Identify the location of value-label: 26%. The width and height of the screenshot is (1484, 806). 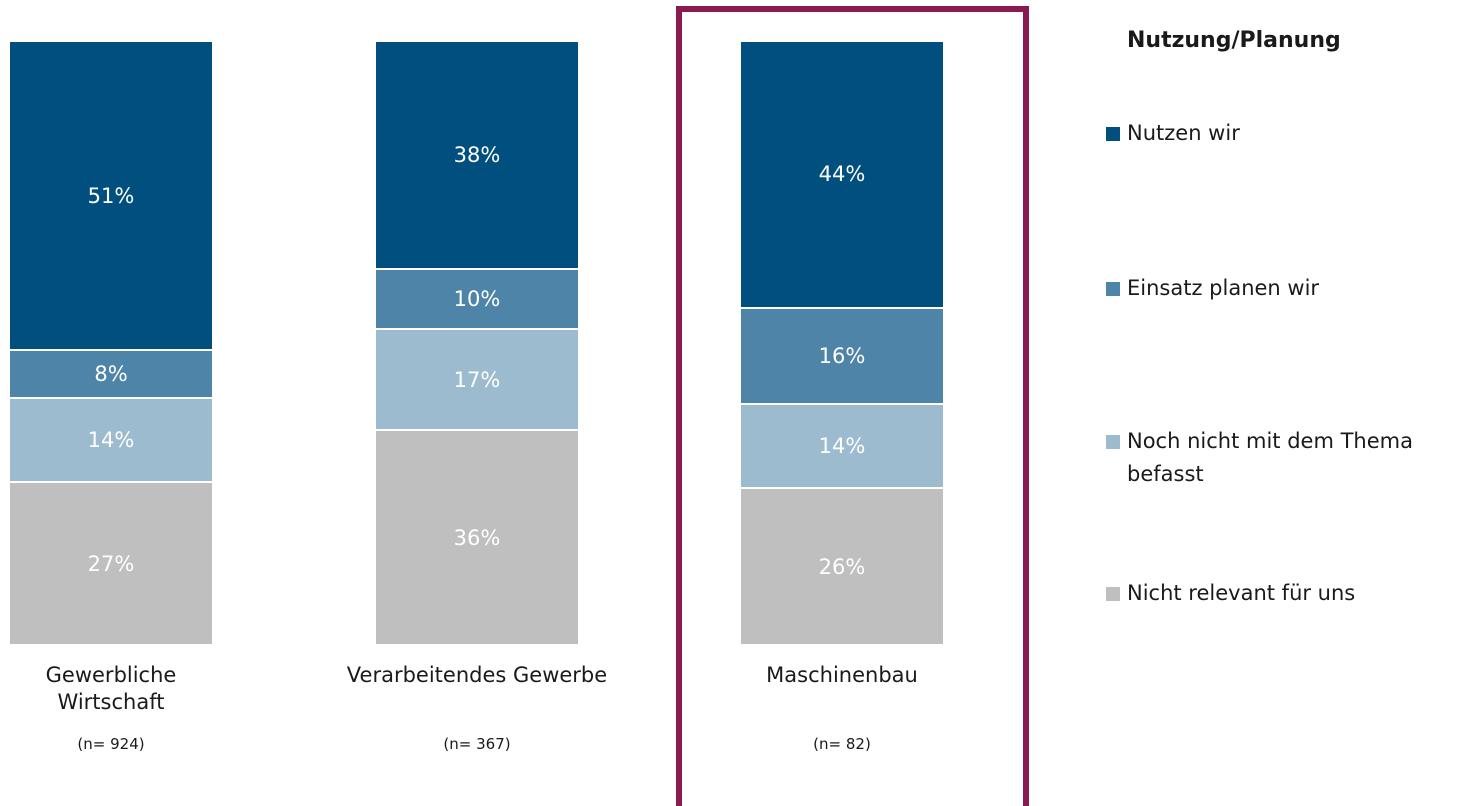
(842, 566).